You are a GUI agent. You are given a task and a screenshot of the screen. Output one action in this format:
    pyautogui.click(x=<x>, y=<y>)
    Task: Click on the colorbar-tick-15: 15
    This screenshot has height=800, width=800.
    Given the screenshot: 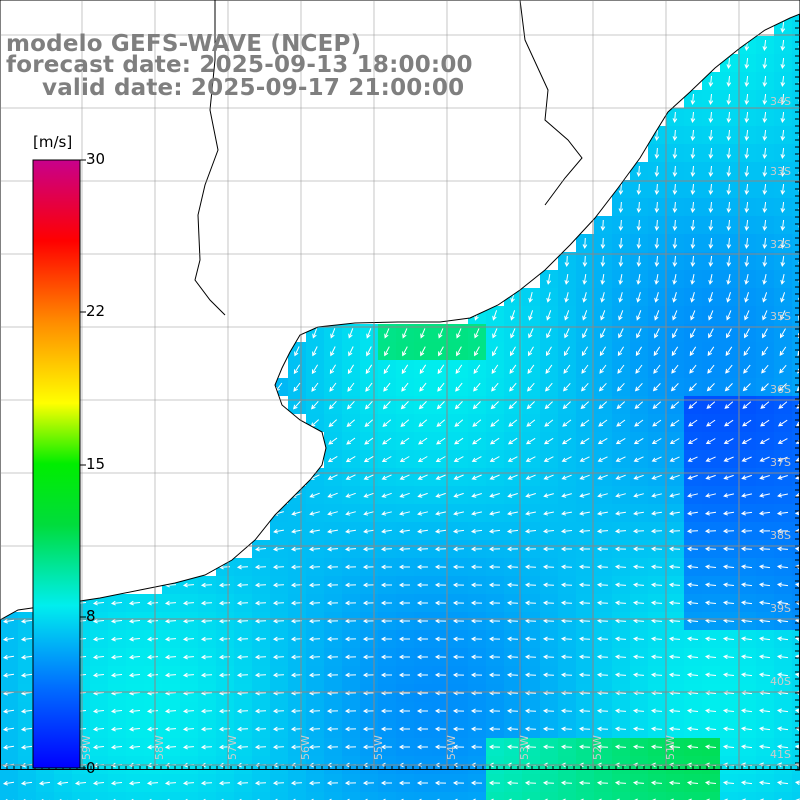 What is the action you would take?
    pyautogui.click(x=96, y=464)
    